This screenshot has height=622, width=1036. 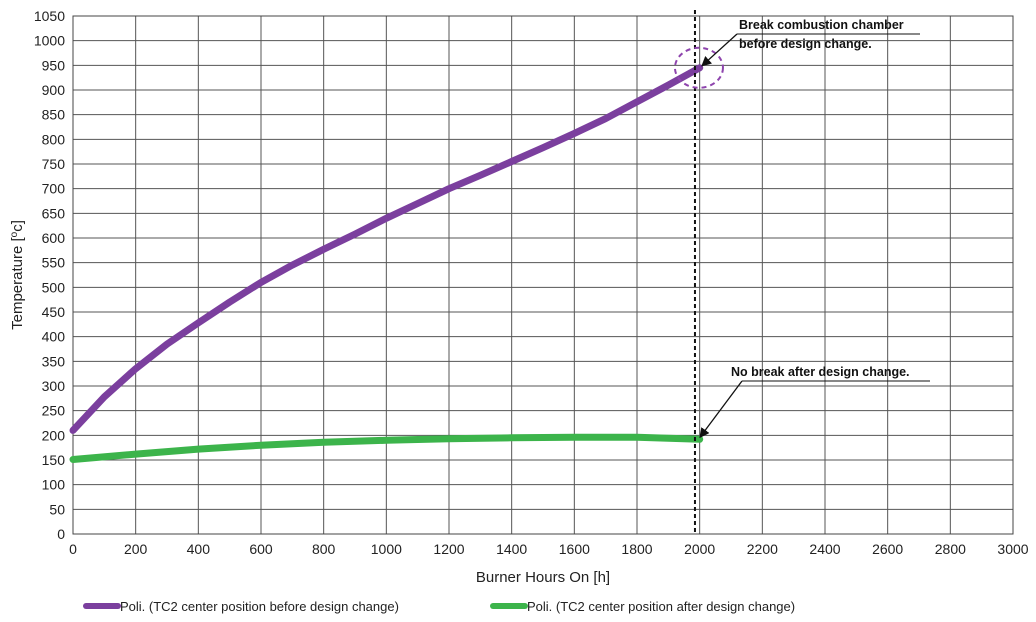 I want to click on no-break-arrow, so click(x=721, y=409).